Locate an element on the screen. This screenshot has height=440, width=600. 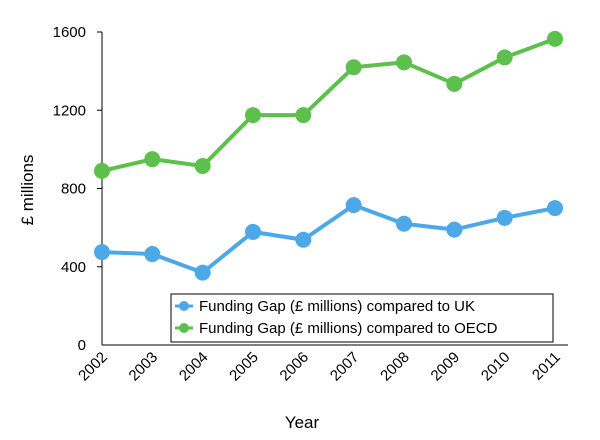
x-tick-label: 2004 is located at coordinates (194, 367).